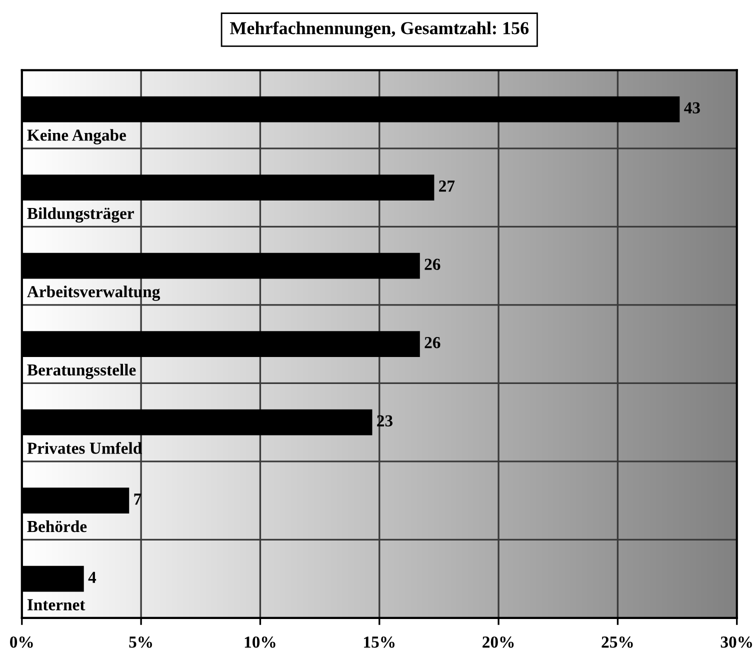 The height and width of the screenshot is (656, 755). Describe the element at coordinates (80, 215) in the screenshot. I see `y-tick-label: Bildungsträger` at that location.